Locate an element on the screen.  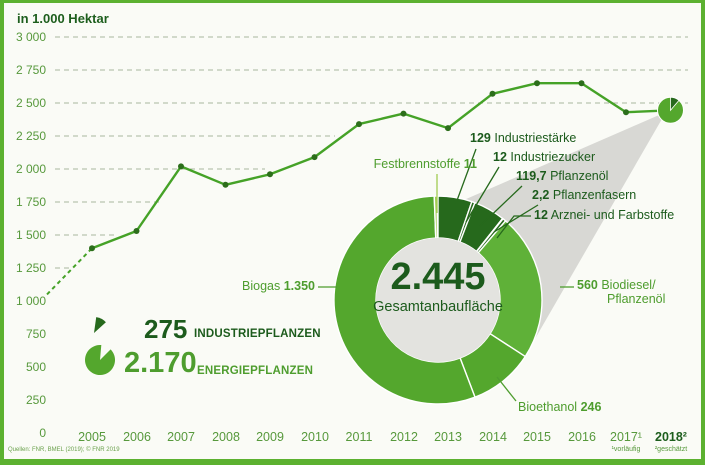
mini-pie-2018-marker is located at coordinates (670, 110).